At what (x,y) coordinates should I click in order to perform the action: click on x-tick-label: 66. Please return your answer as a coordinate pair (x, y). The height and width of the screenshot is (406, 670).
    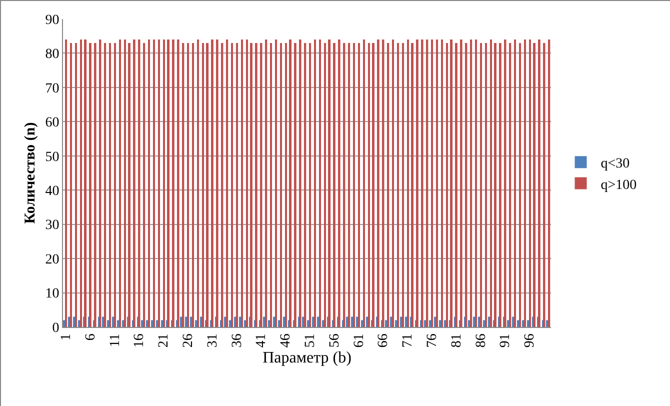
    Looking at the image, I should click on (384, 341).